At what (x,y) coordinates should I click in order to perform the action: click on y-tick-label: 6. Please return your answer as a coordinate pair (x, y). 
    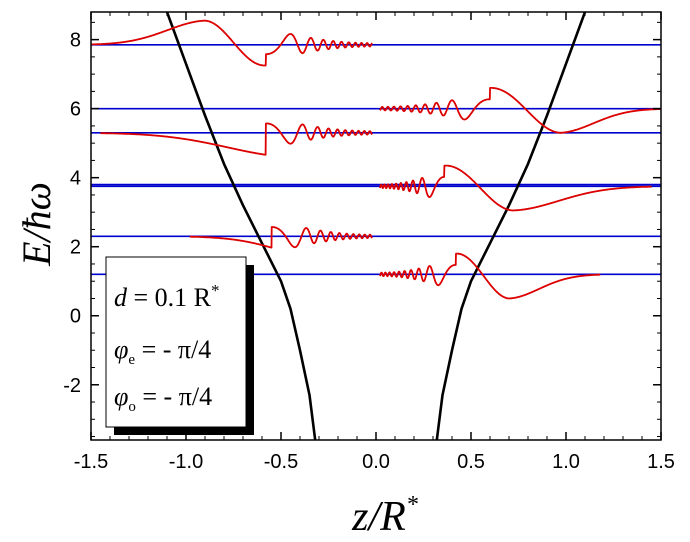
    Looking at the image, I should click on (75, 110).